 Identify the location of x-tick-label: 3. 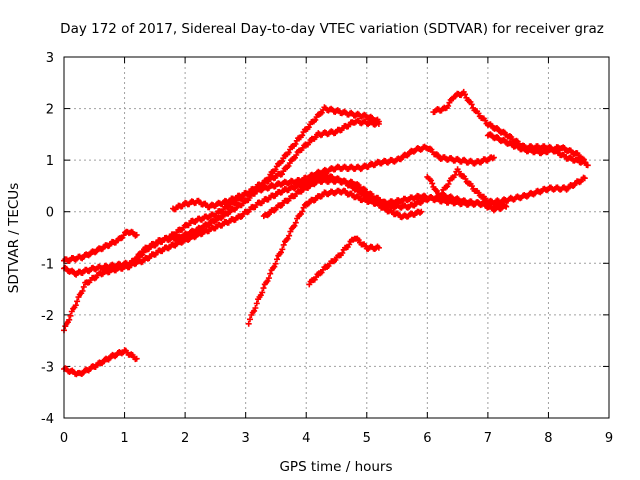
(246, 438).